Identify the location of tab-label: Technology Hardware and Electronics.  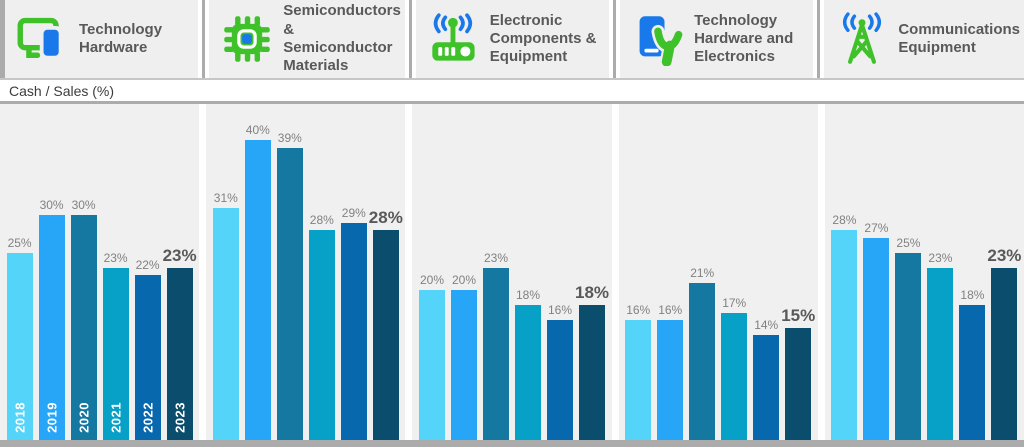
(744, 38).